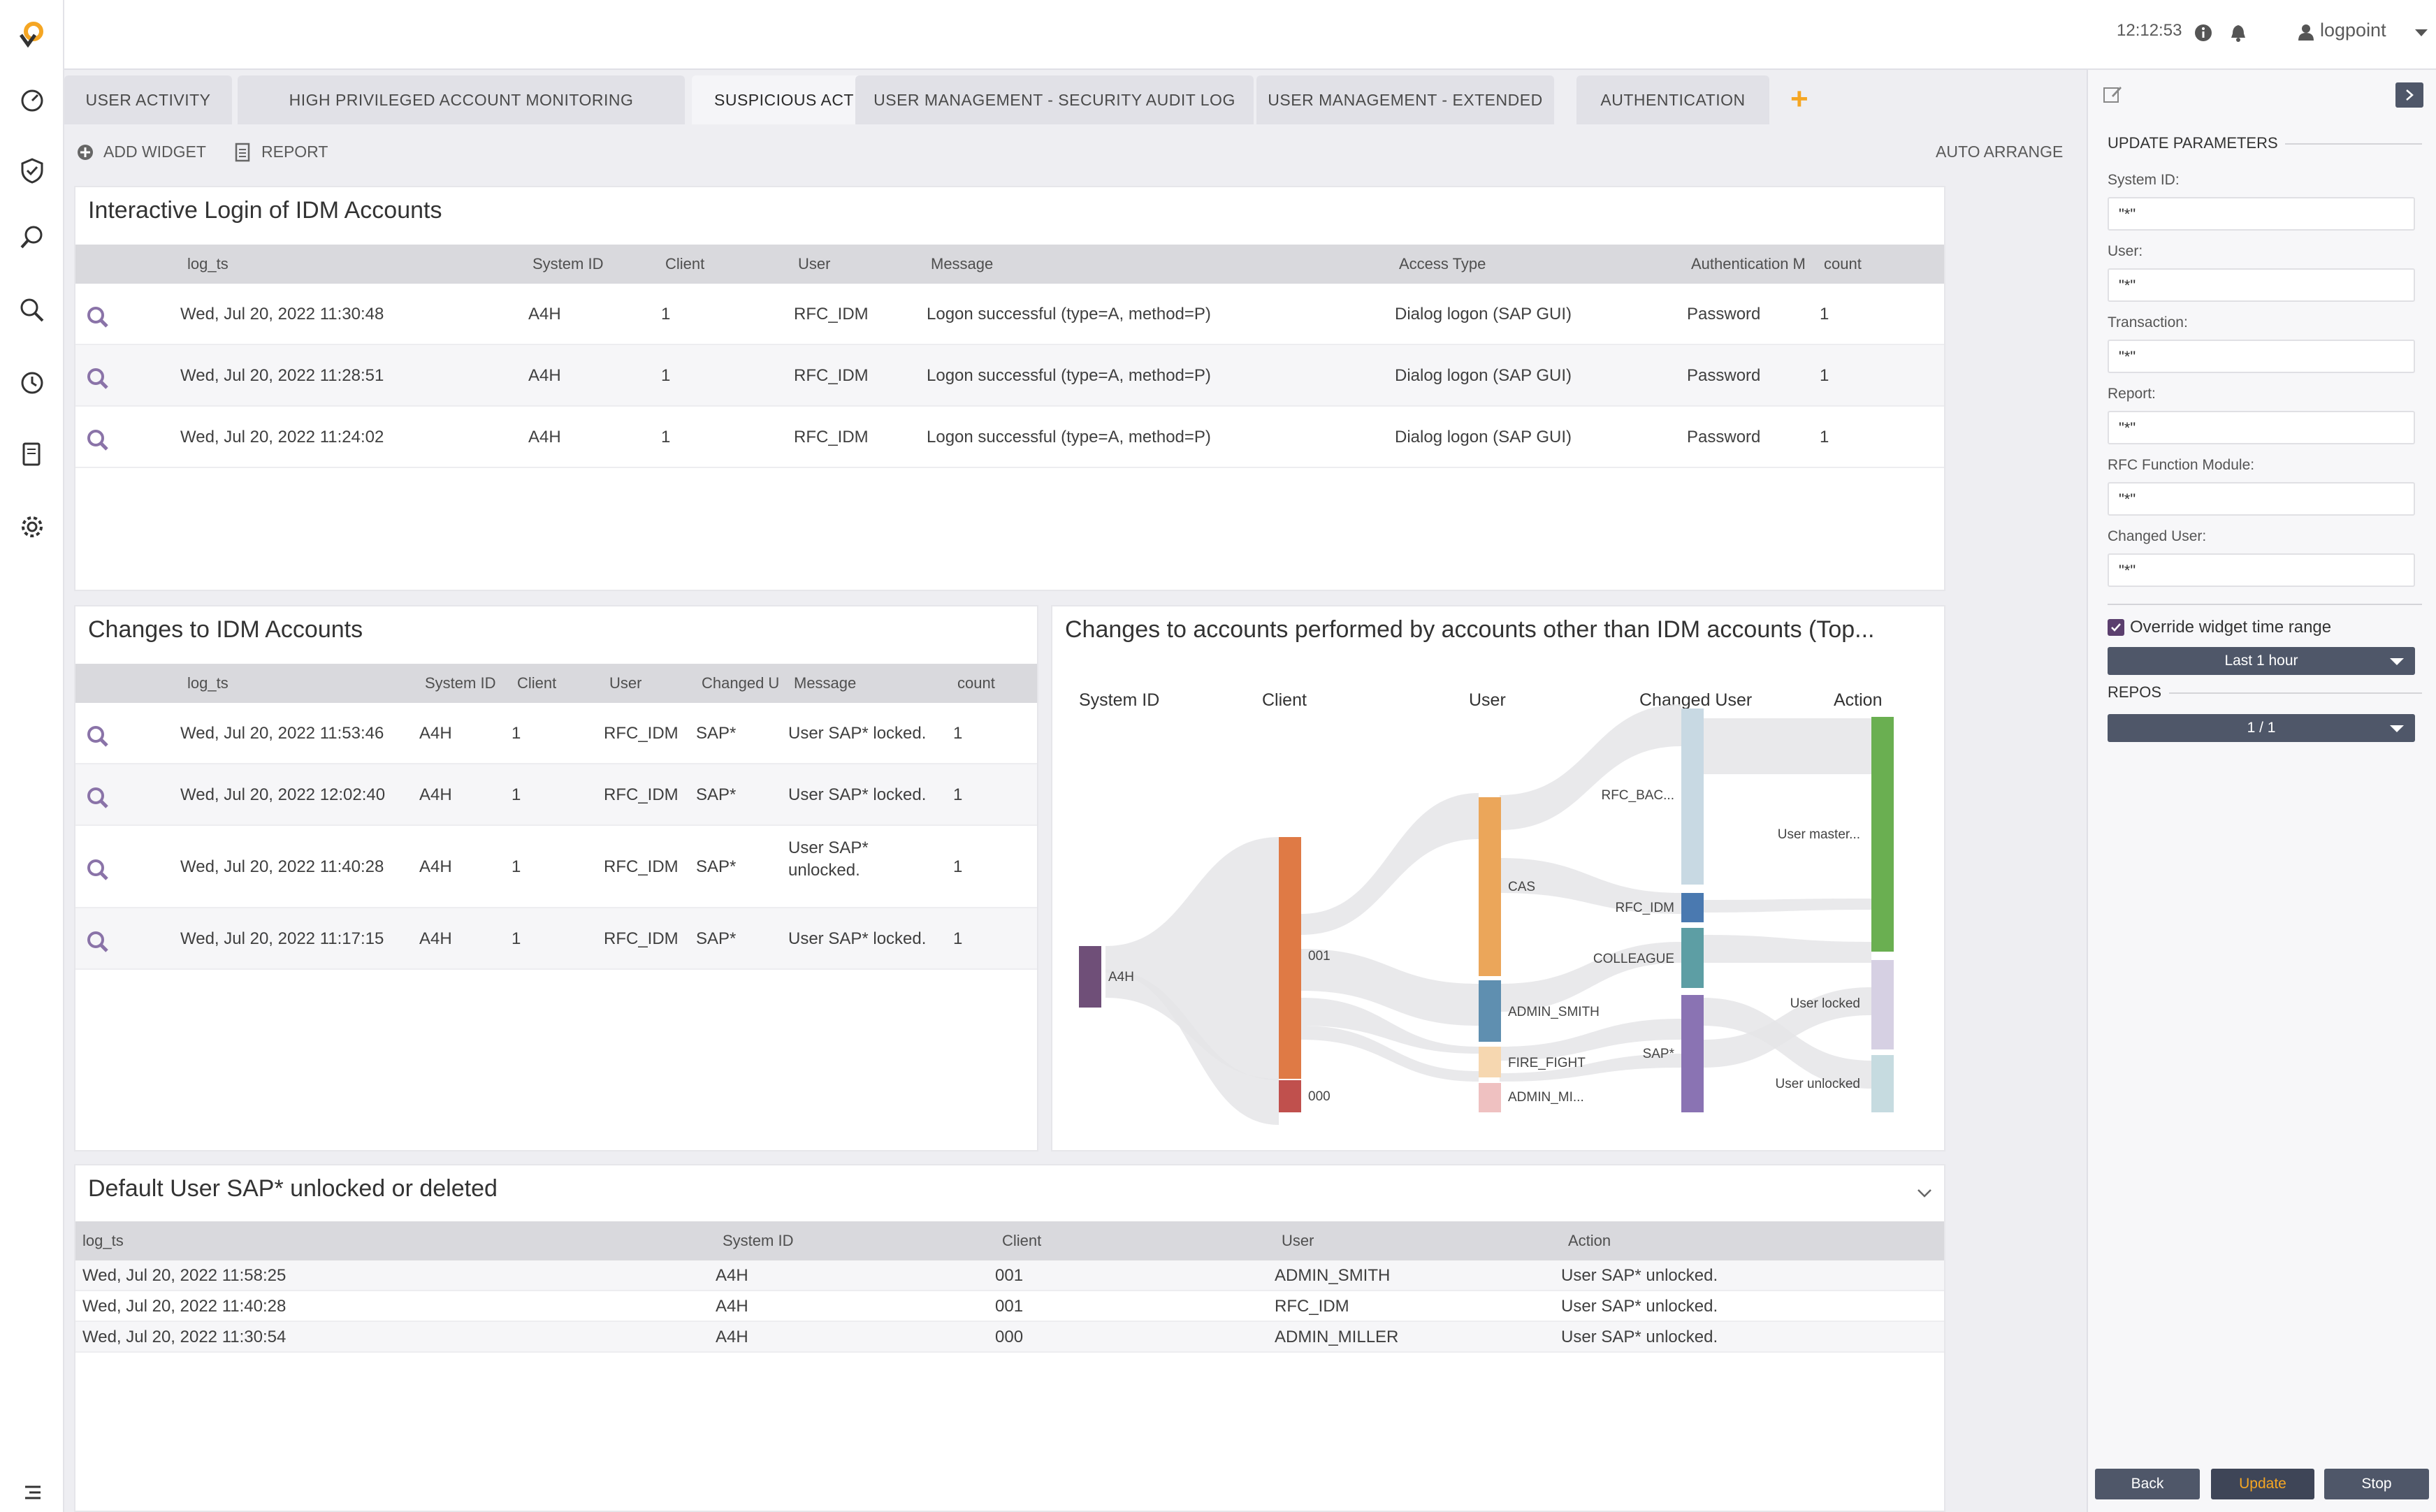 This screenshot has width=2436, height=1512. I want to click on stop-button: Stop, so click(2377, 1484).